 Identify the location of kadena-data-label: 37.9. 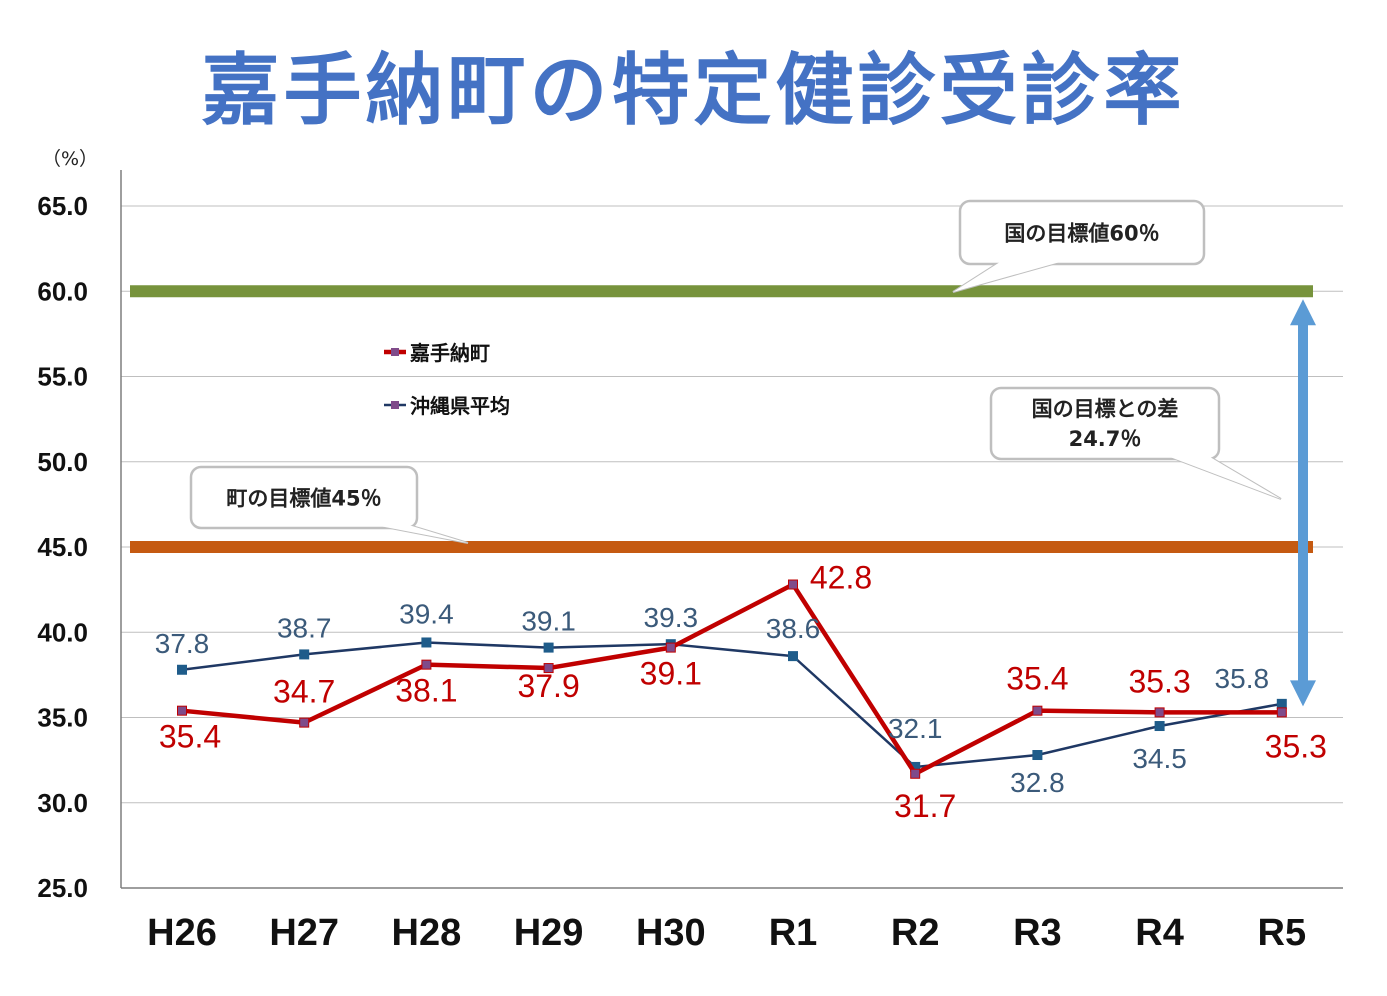
(548, 686).